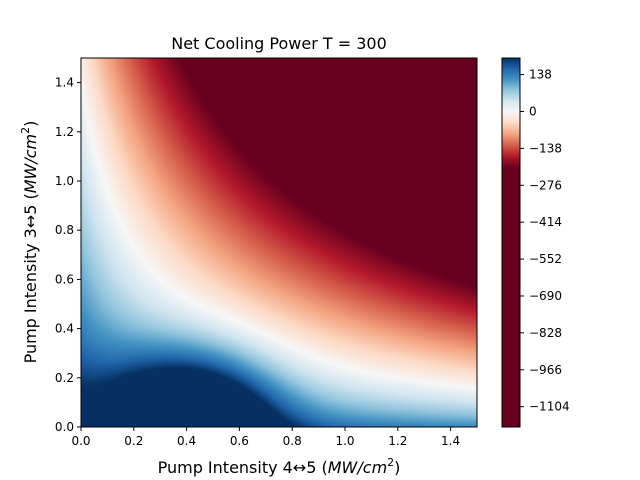  Describe the element at coordinates (64, 279) in the screenshot. I see `y-tick-label: 0.6` at that location.